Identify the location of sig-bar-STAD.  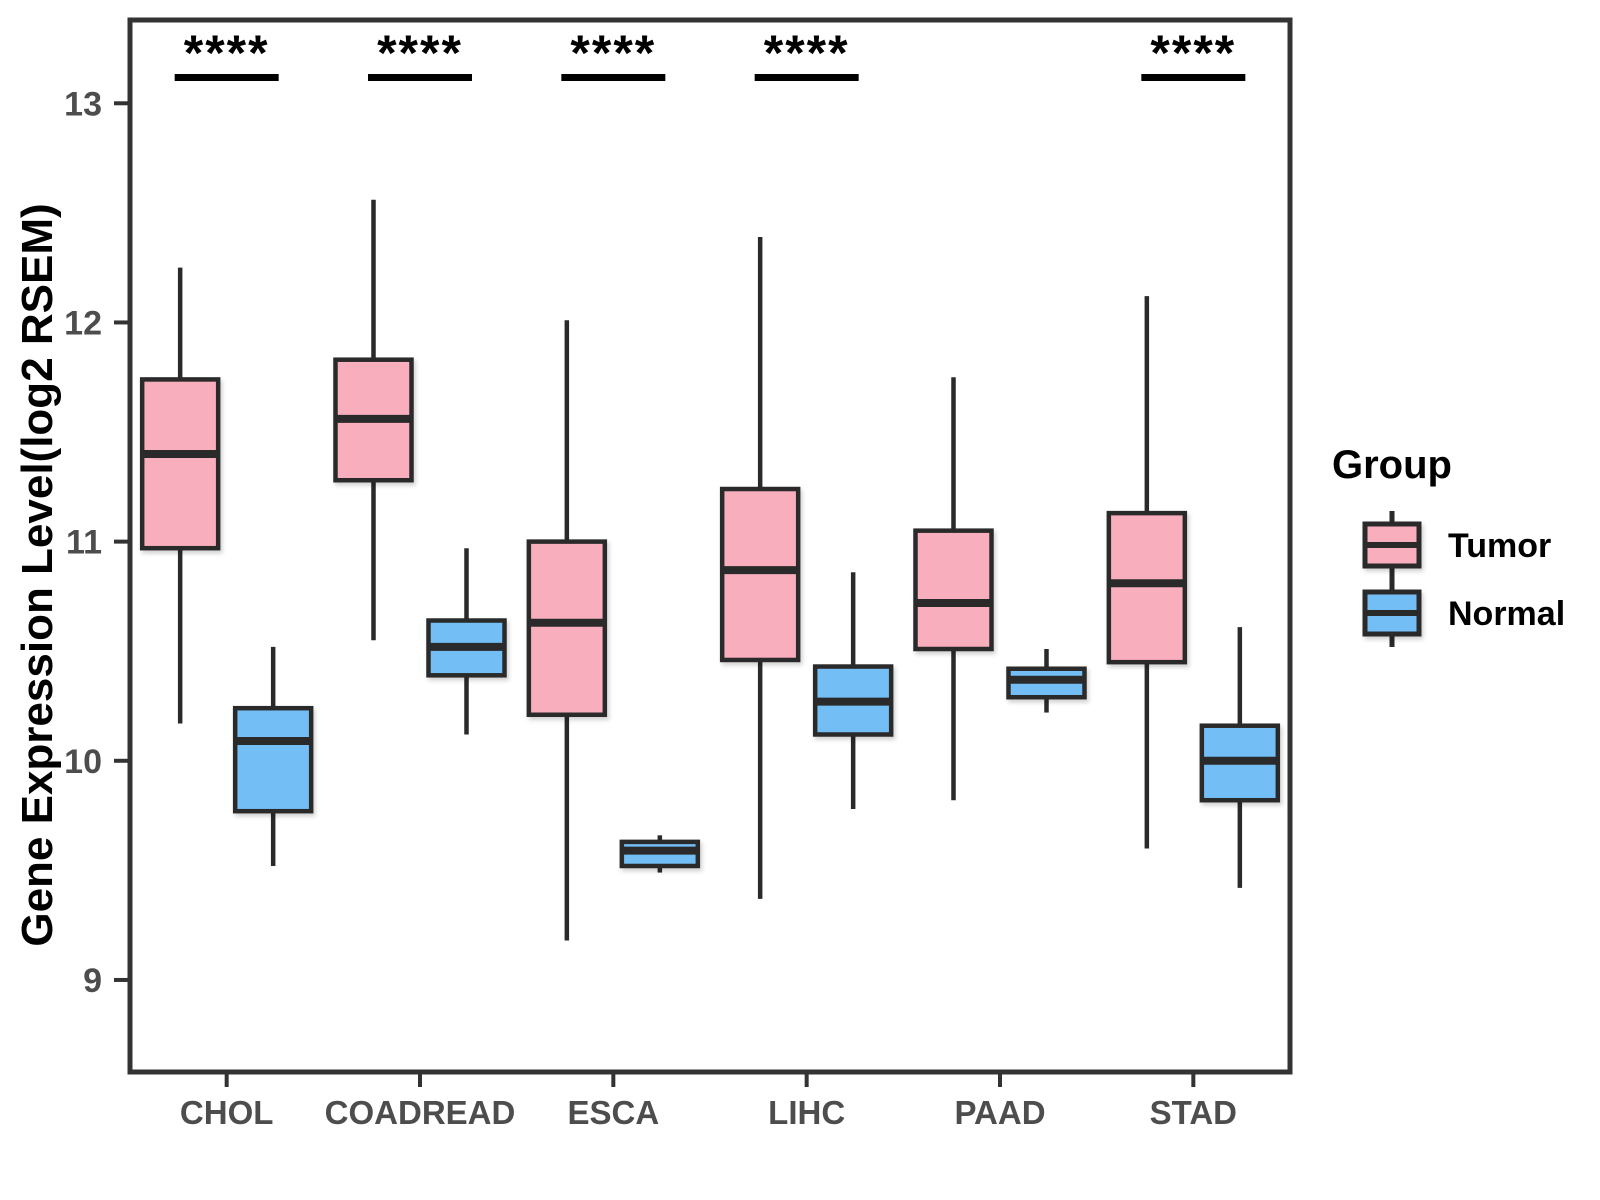
(1193, 77).